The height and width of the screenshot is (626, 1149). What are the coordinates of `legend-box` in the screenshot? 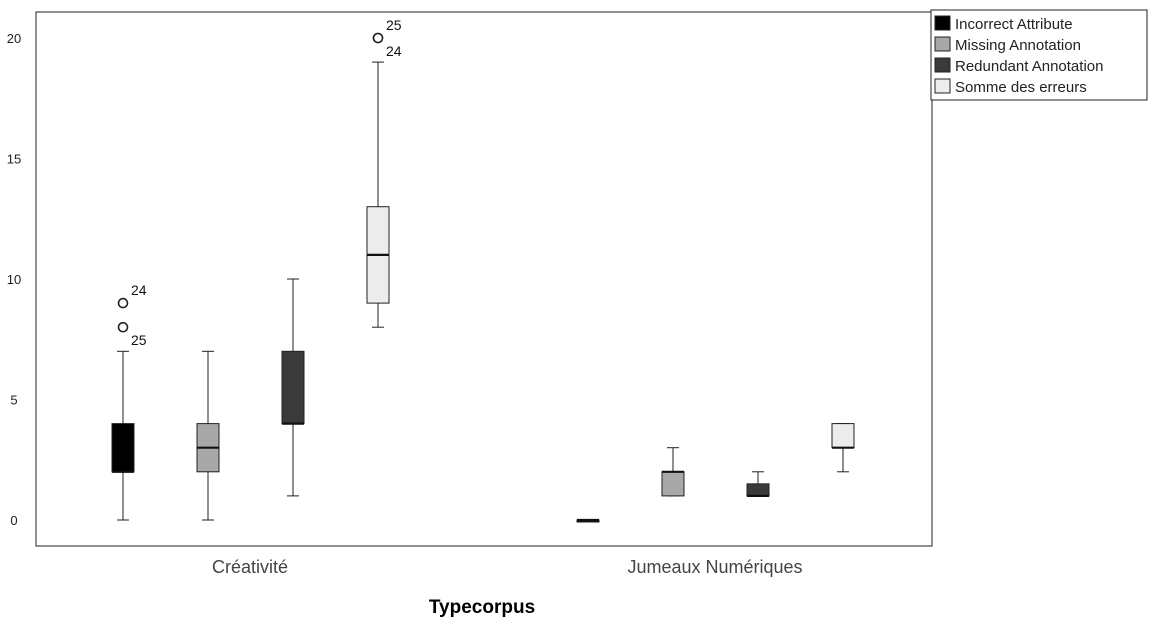 It's located at (1039, 55).